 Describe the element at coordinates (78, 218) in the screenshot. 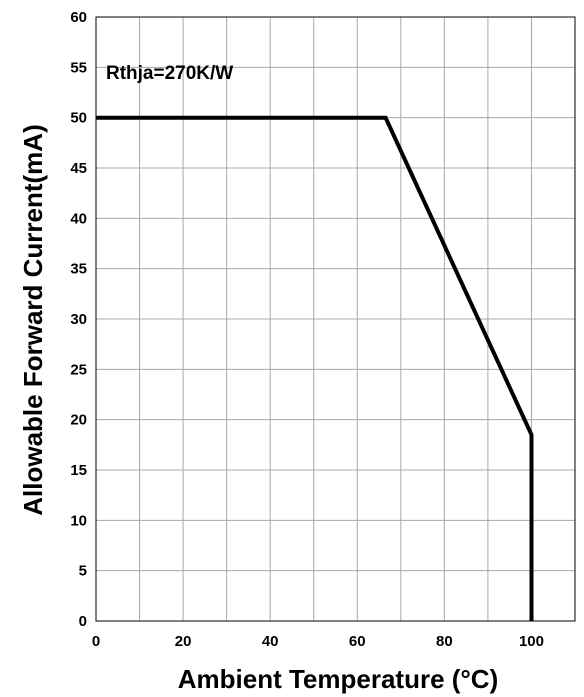

I see `y-tick-label: 40` at that location.